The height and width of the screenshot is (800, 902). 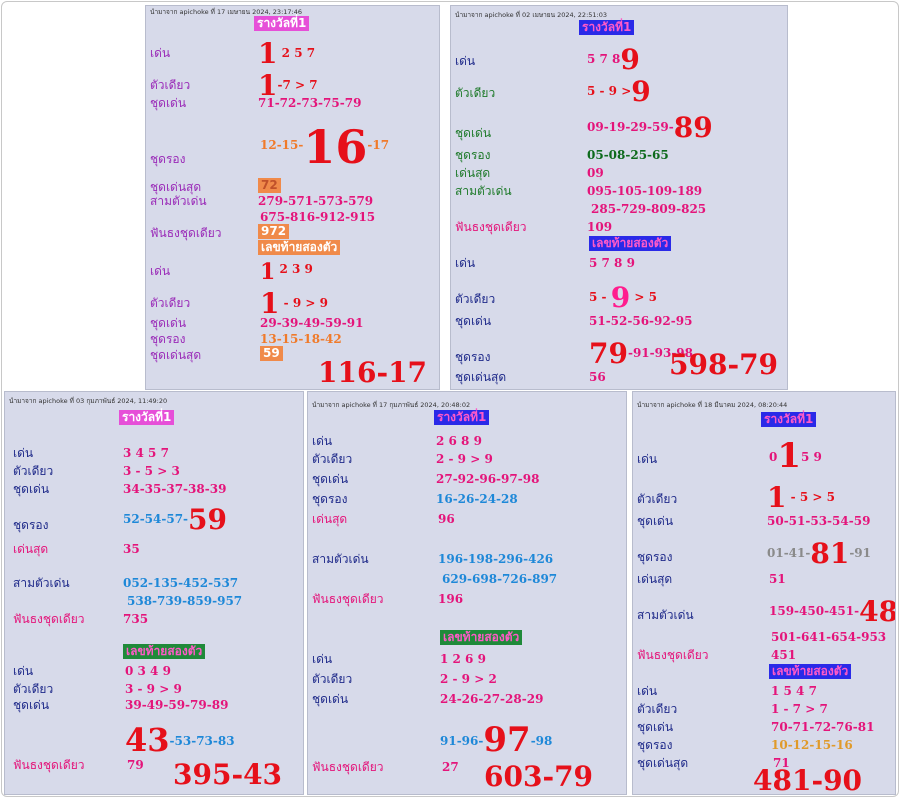 I want to click on rong2-big: 97, so click(x=507, y=740).